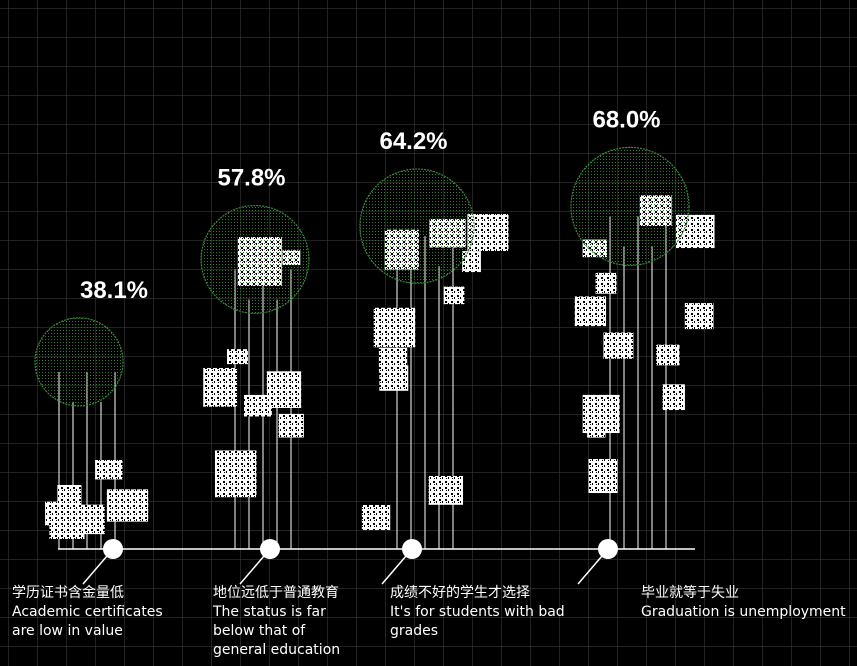 This screenshot has width=857, height=666. I want to click on category-label: 学历证书含金量低, so click(68, 593).